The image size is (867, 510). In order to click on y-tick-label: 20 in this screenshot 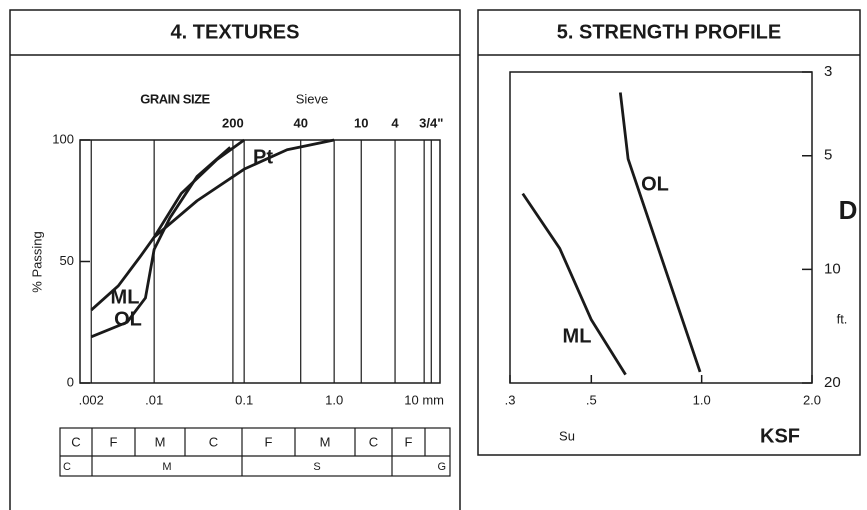, I will do `click(832, 382)`.